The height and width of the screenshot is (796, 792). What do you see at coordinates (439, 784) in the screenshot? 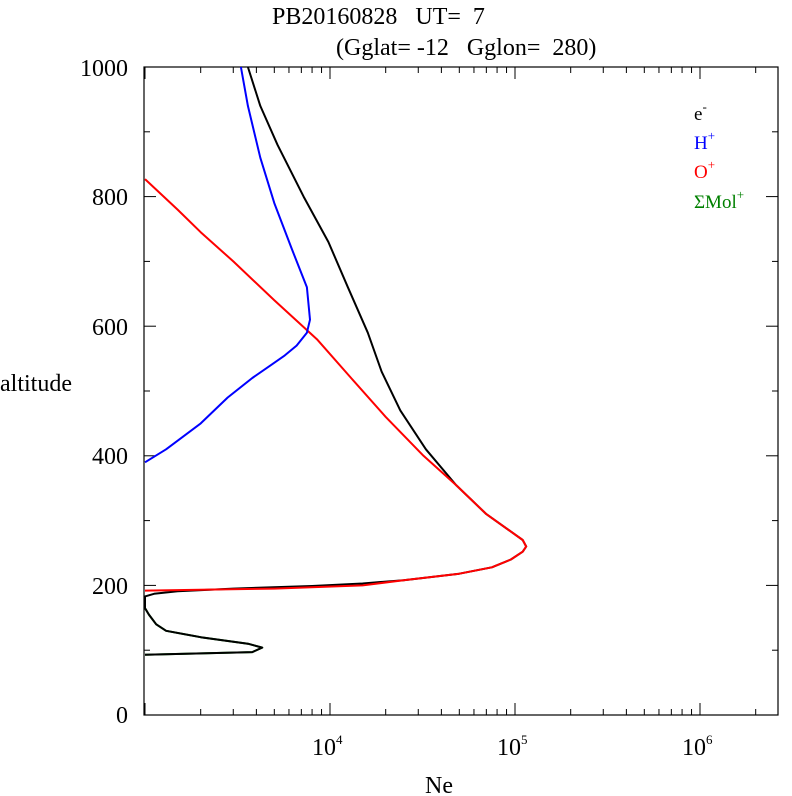
I see `x-axis-label: Ne` at bounding box center [439, 784].